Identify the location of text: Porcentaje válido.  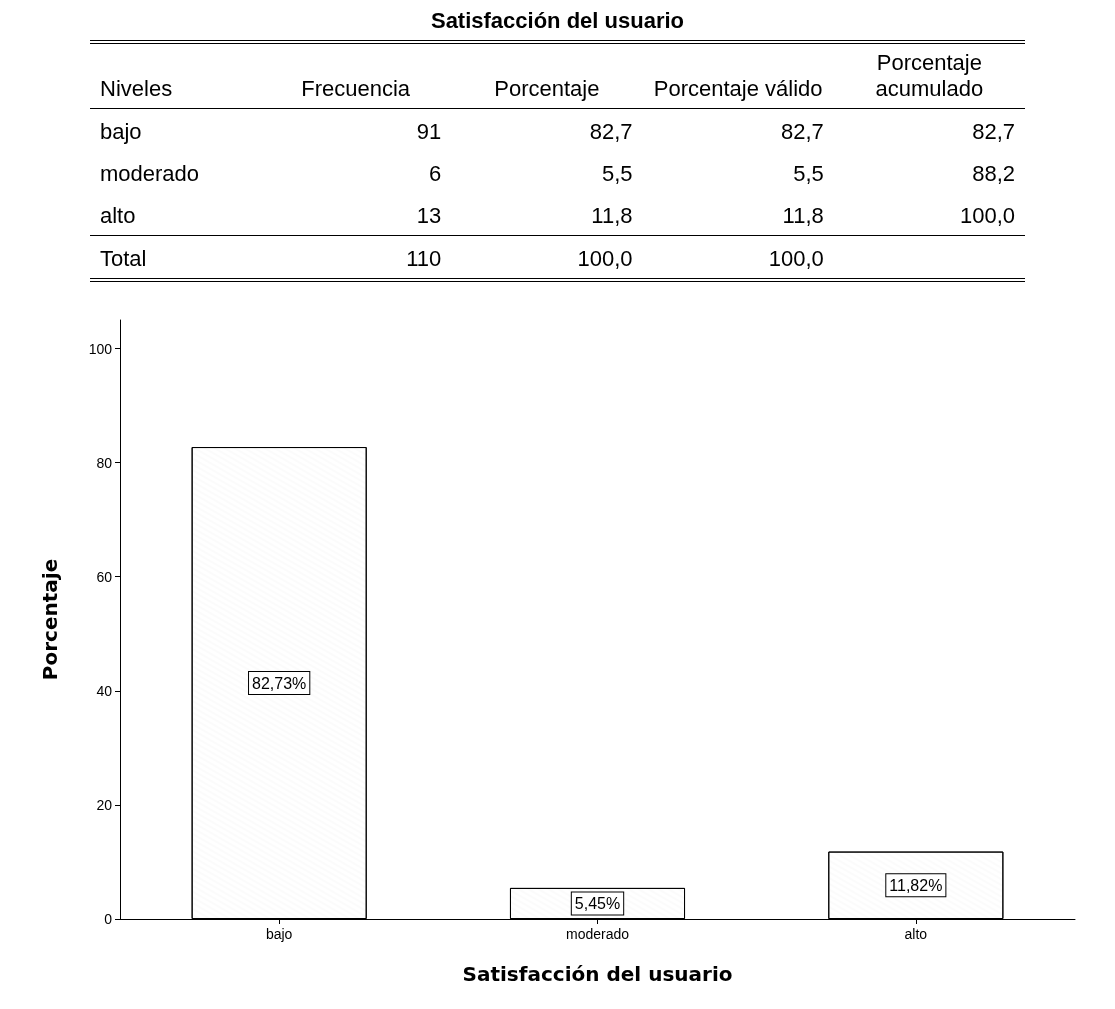
(738, 75).